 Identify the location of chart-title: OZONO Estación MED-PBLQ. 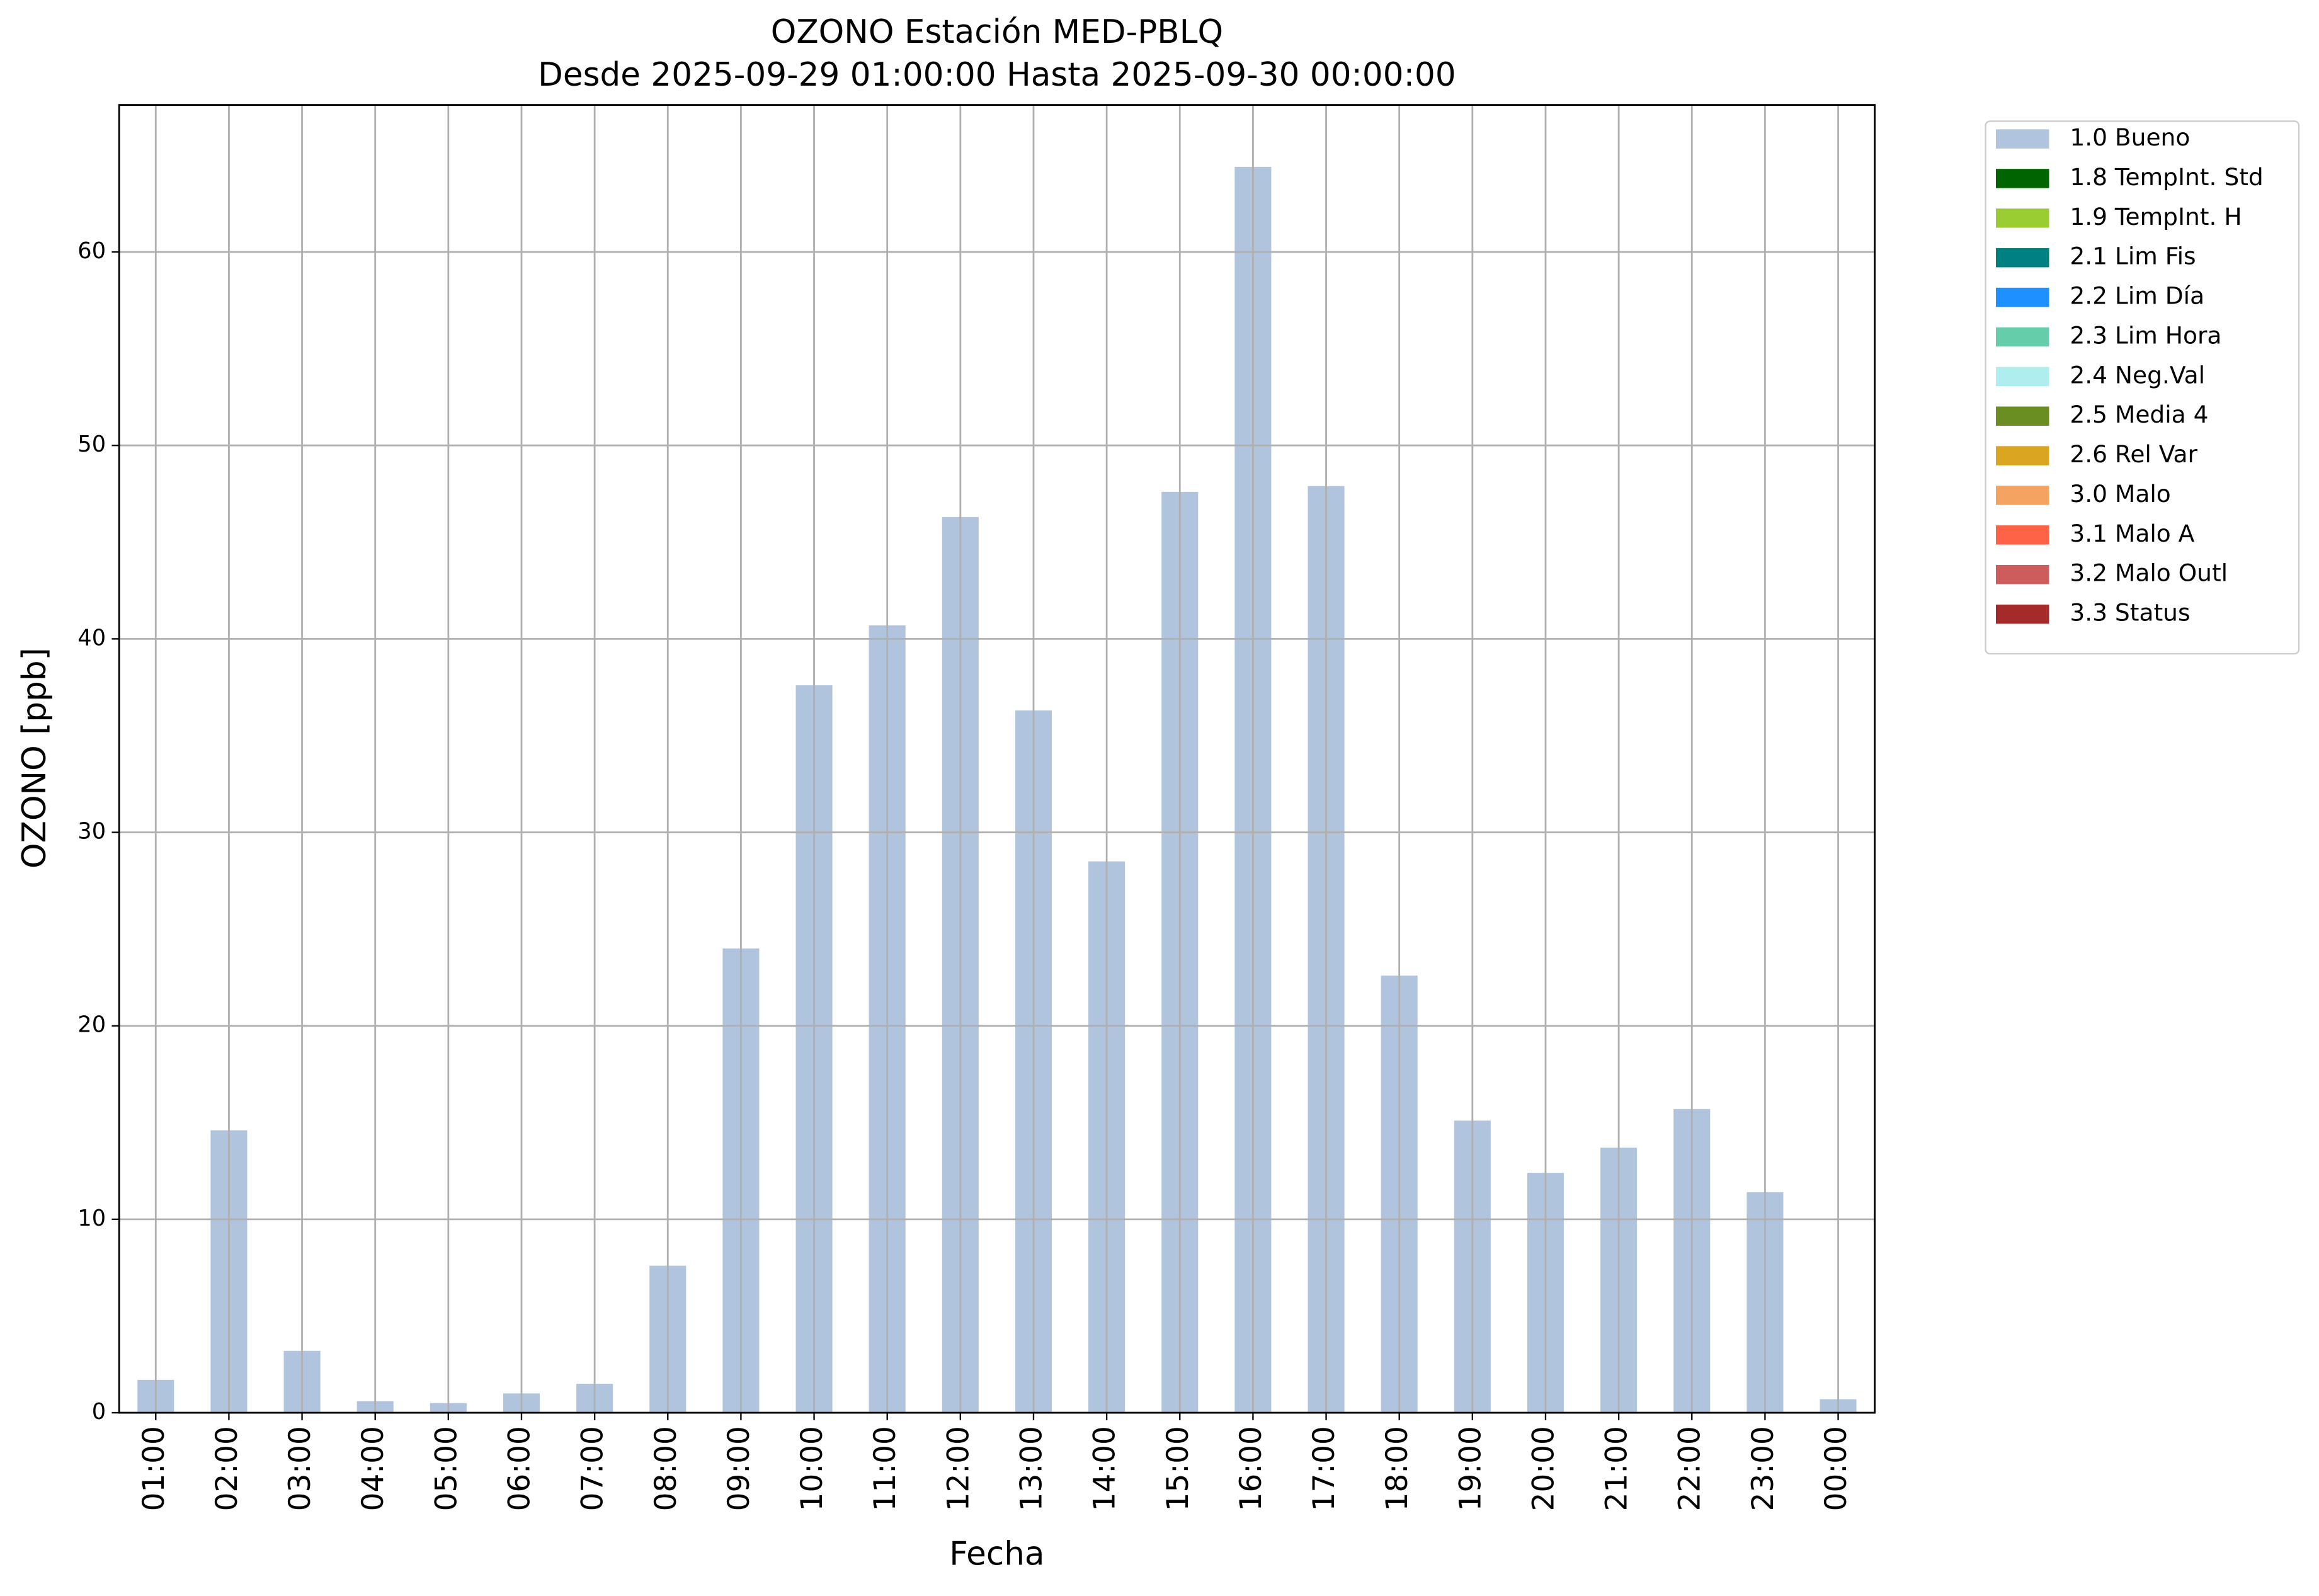
(997, 32).